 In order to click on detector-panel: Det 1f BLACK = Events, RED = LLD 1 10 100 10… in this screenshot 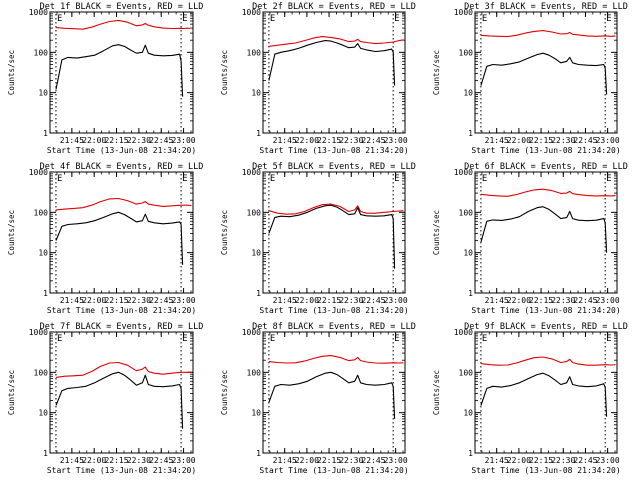, I will do `click(105, 78)`.